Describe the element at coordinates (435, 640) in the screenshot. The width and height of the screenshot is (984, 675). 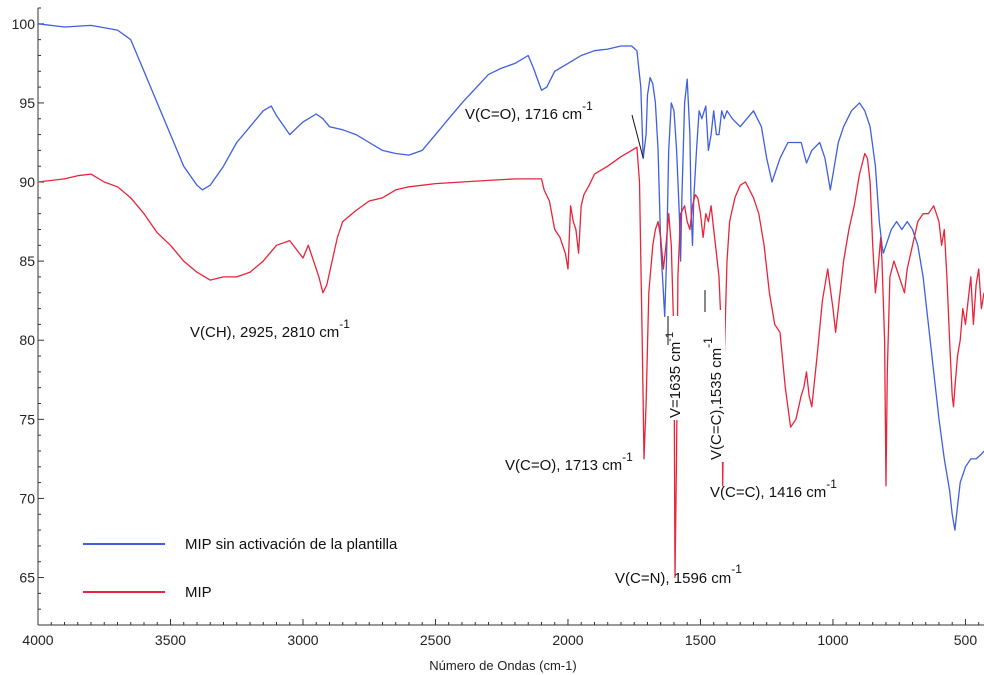
I see `x-tick-label: 2500` at that location.